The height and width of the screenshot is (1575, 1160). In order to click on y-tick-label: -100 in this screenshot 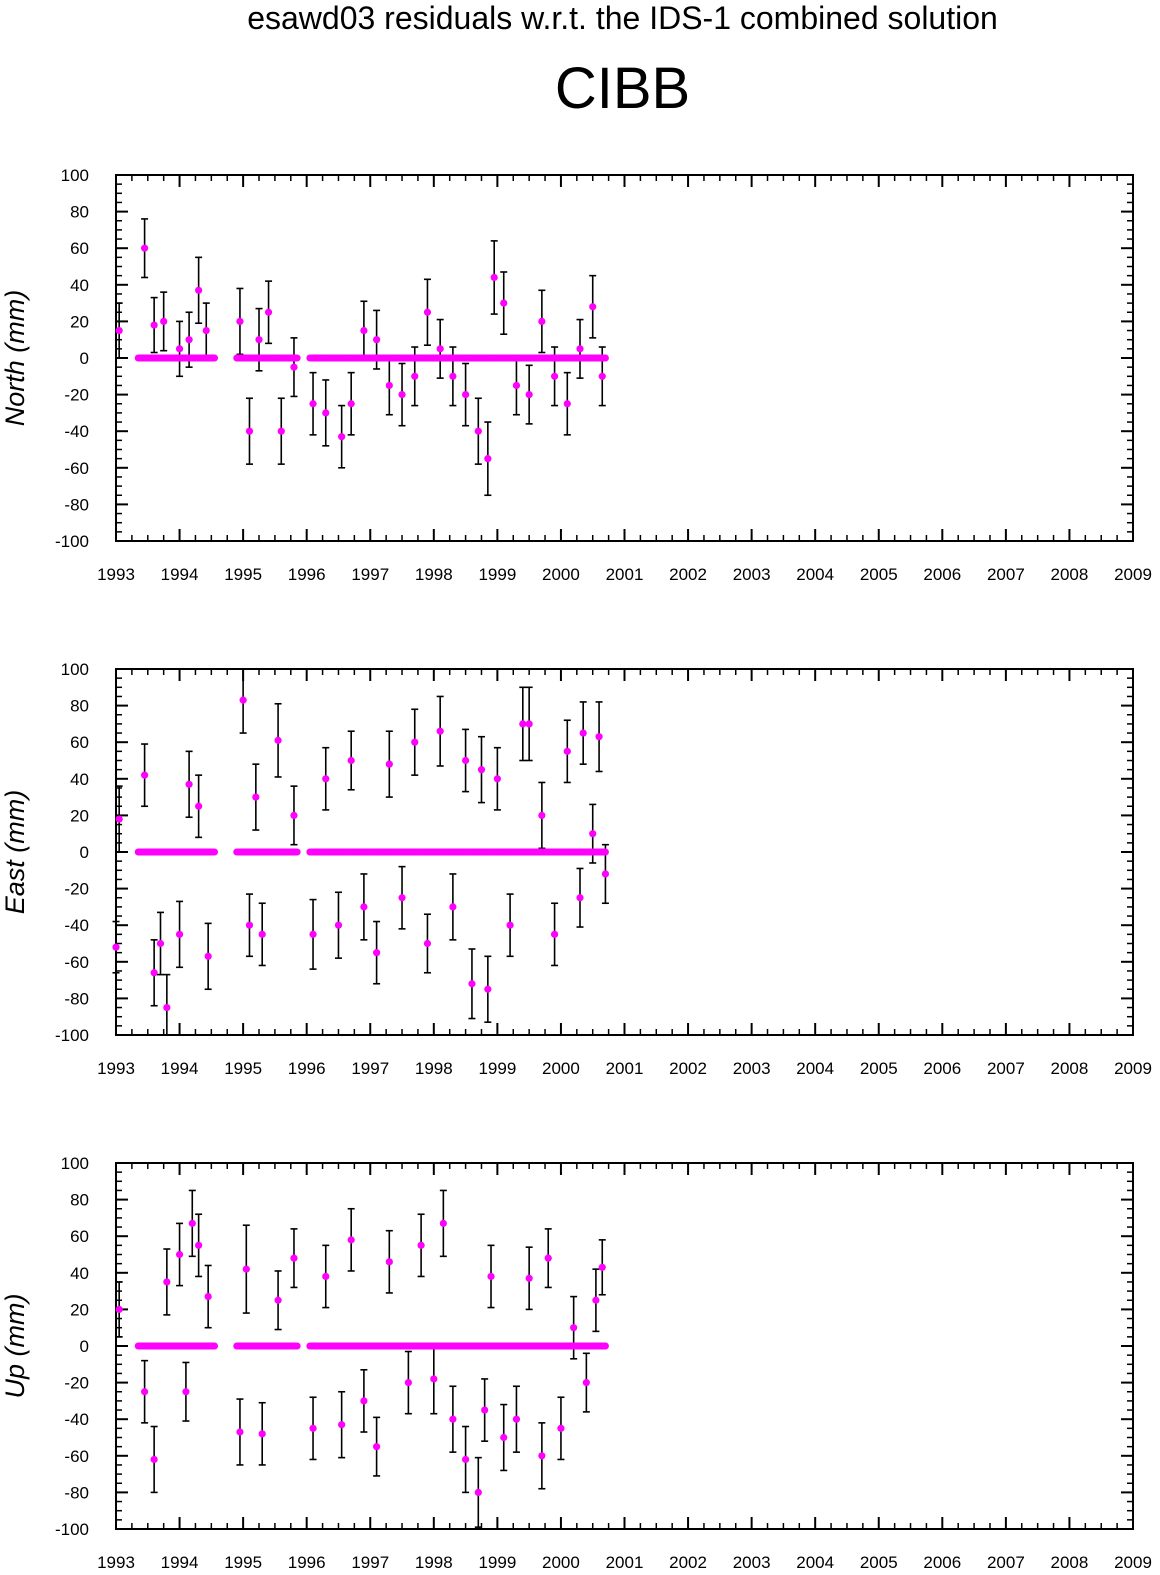, I will do `click(72, 541)`.